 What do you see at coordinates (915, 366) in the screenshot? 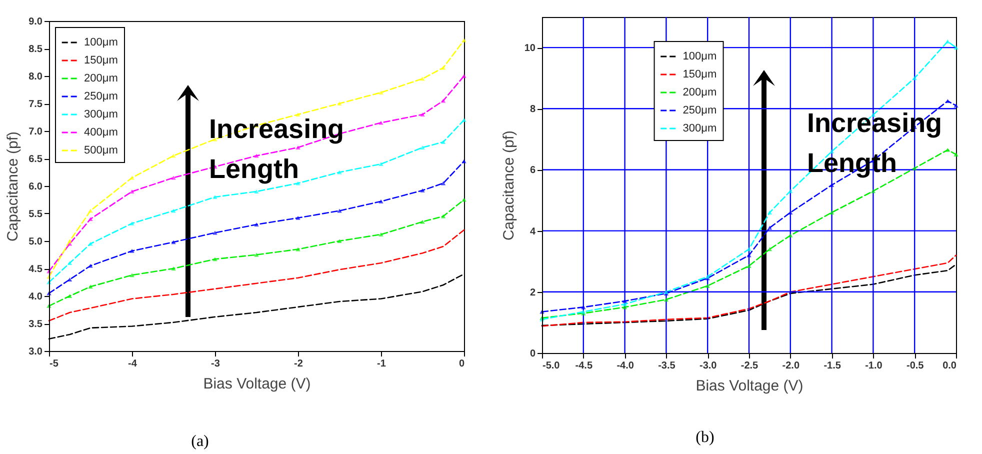
I see `x-tick-label: -0.5` at bounding box center [915, 366].